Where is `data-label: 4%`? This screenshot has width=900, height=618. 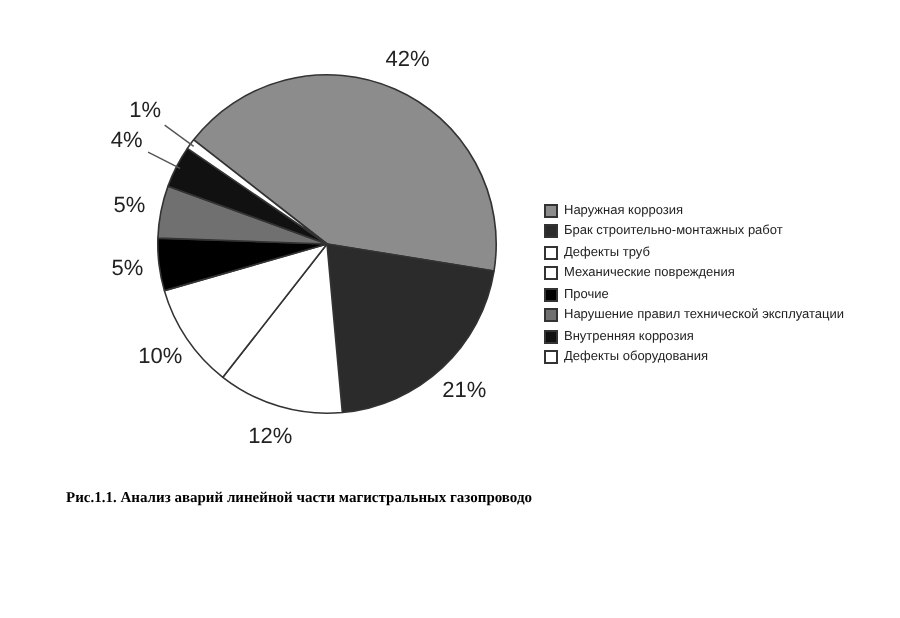 data-label: 4% is located at coordinates (127, 141).